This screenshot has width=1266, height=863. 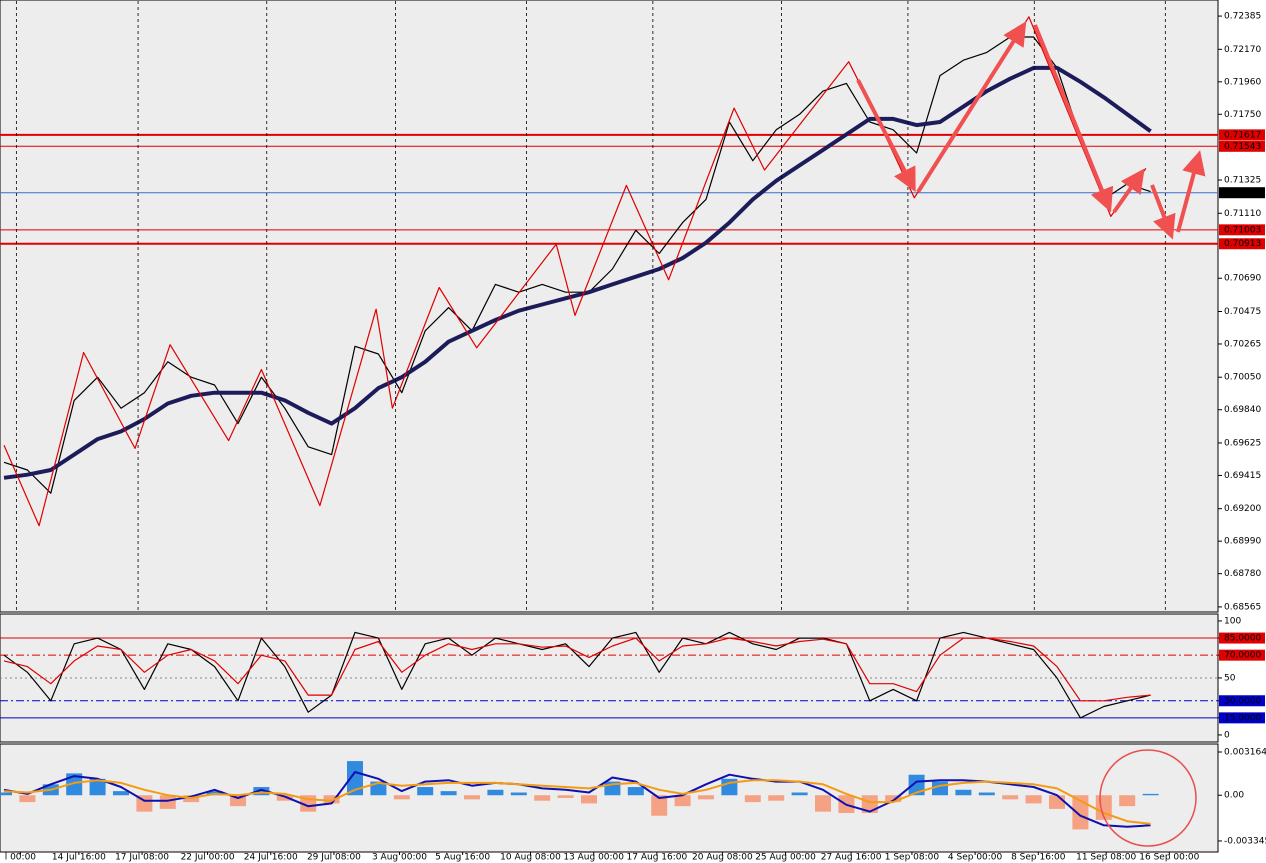 I want to click on y-tick-label: -0.003345, so click(x=1245, y=841).